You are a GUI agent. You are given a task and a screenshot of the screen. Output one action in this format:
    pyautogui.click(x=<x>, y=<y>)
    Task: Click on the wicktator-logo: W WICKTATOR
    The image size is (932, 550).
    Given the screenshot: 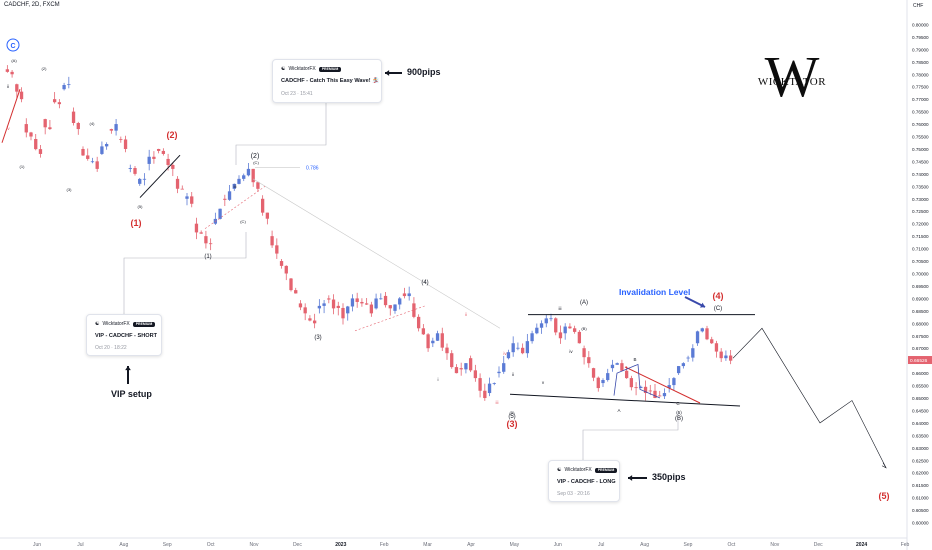 What is the action you would take?
    pyautogui.click(x=792, y=78)
    